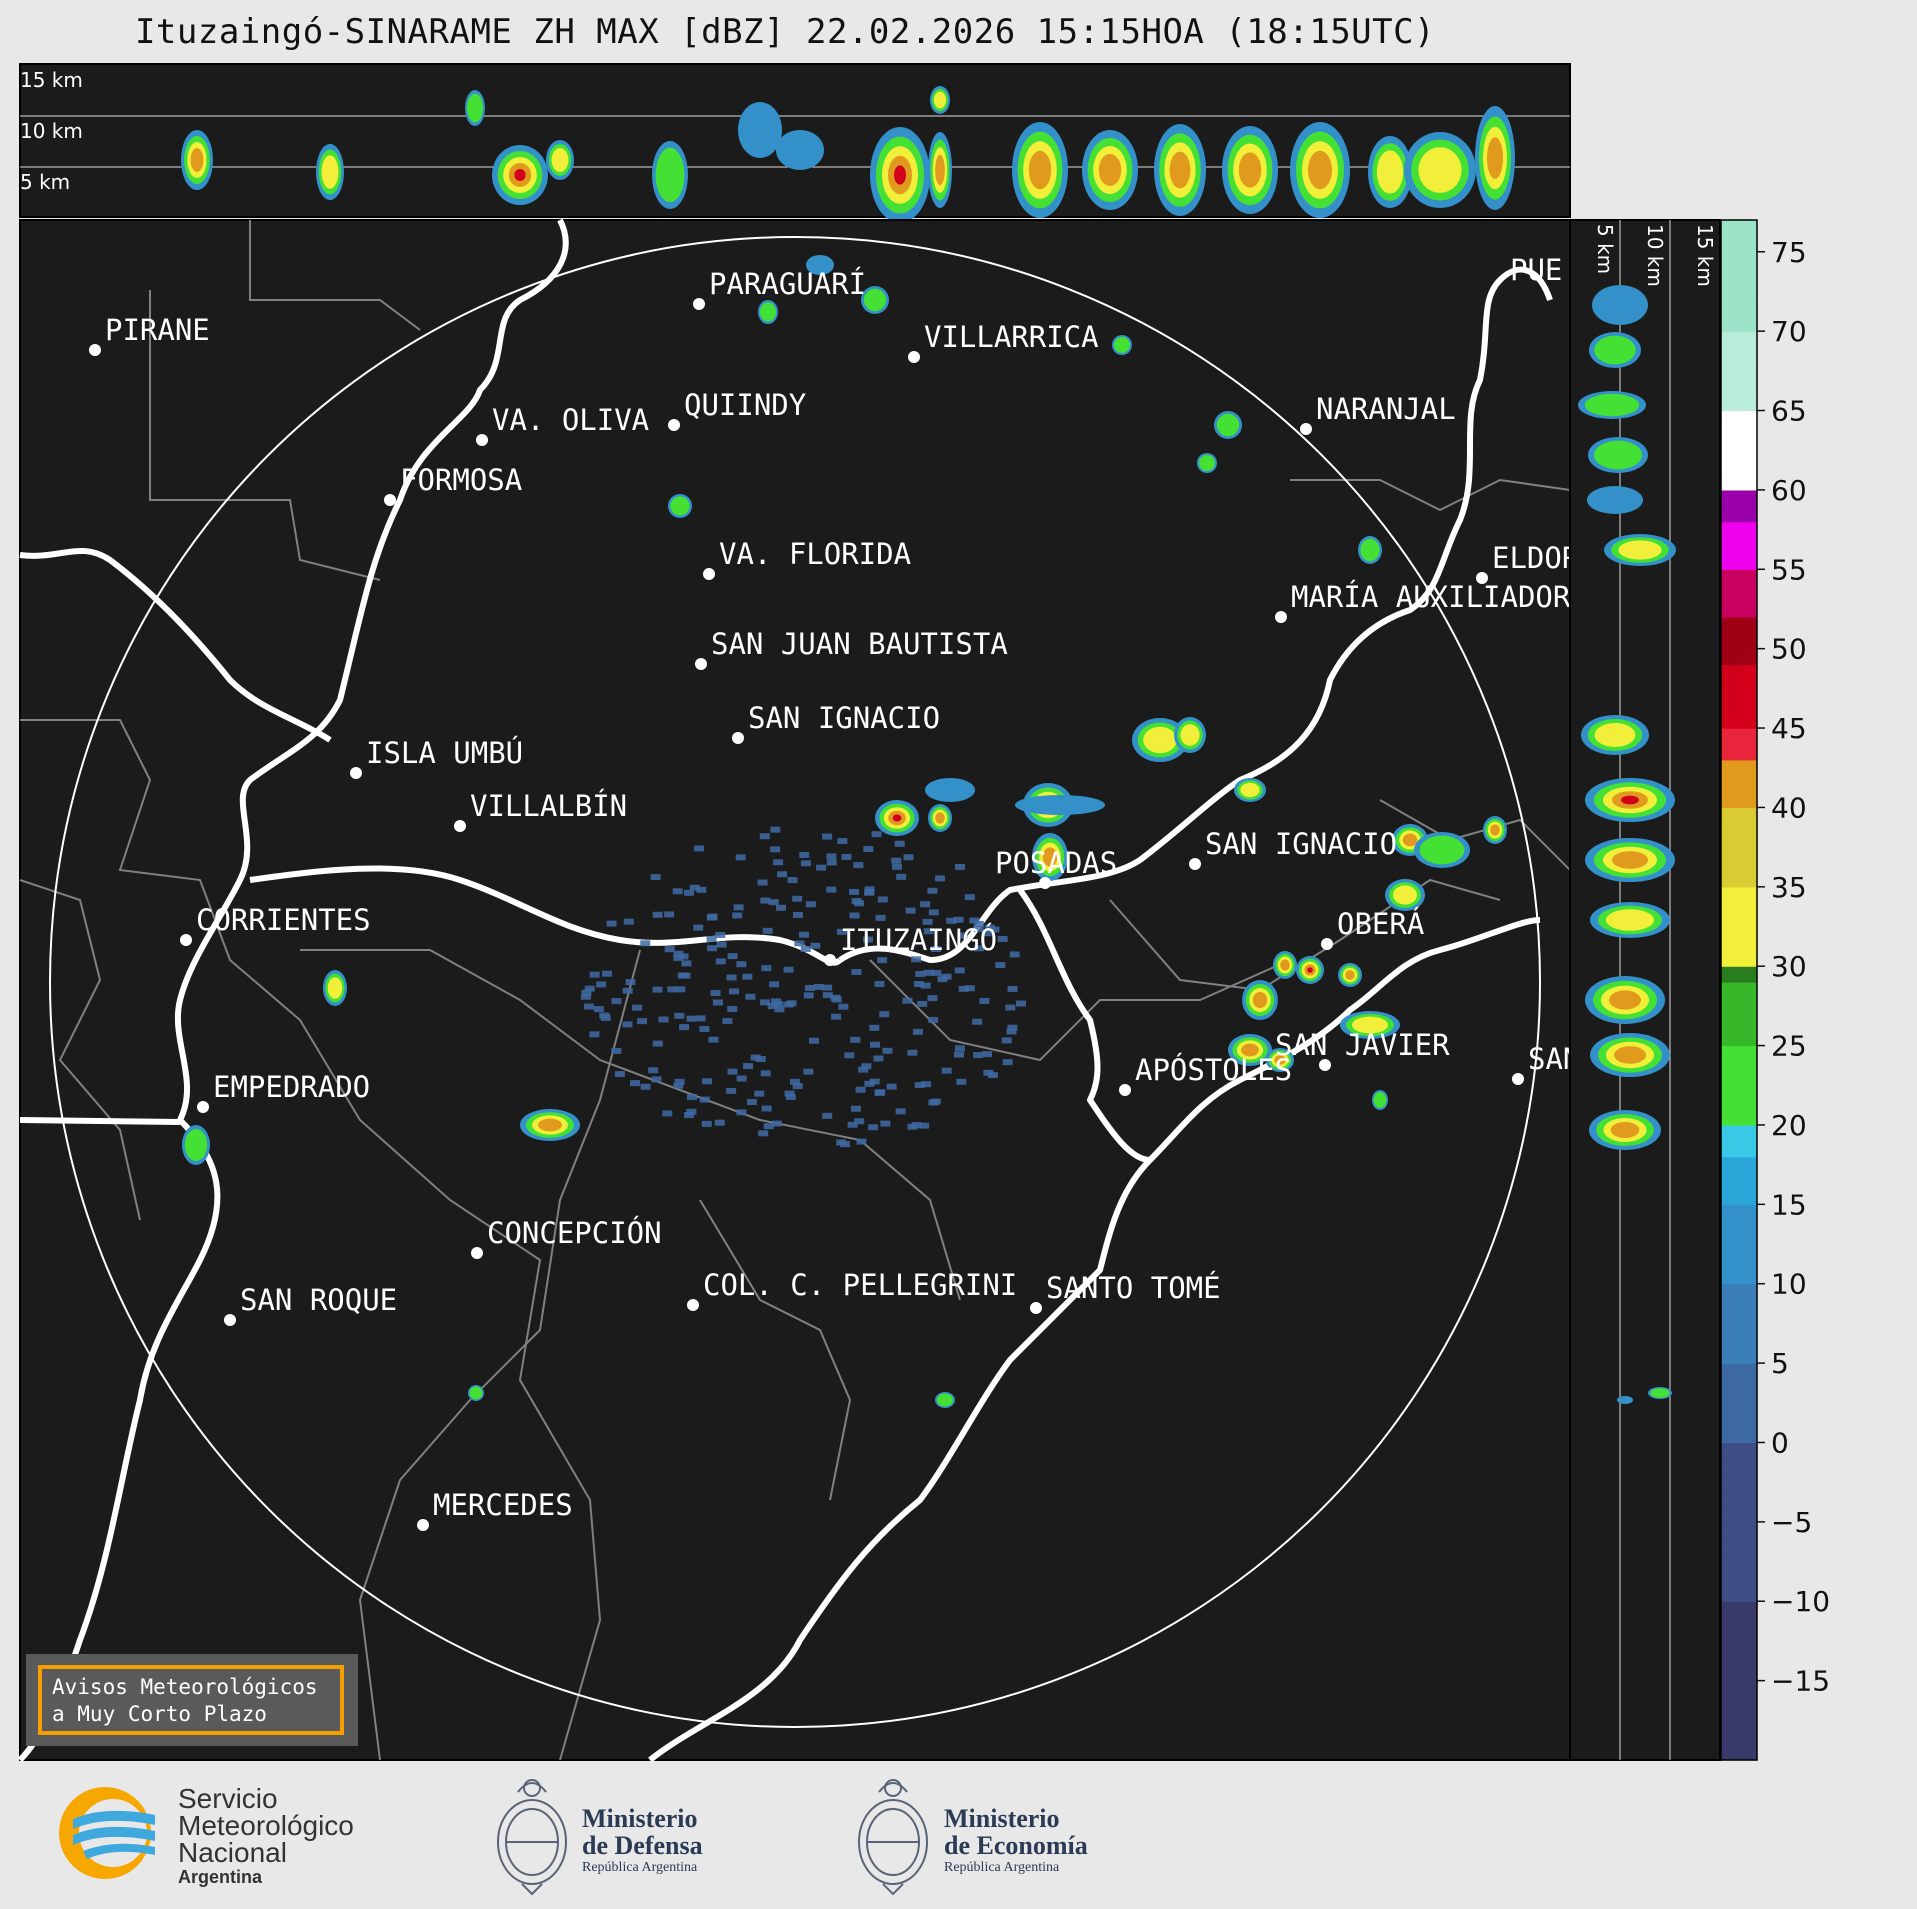 The image size is (1917, 1909). I want to click on avisos-box-background, so click(192, 1700).